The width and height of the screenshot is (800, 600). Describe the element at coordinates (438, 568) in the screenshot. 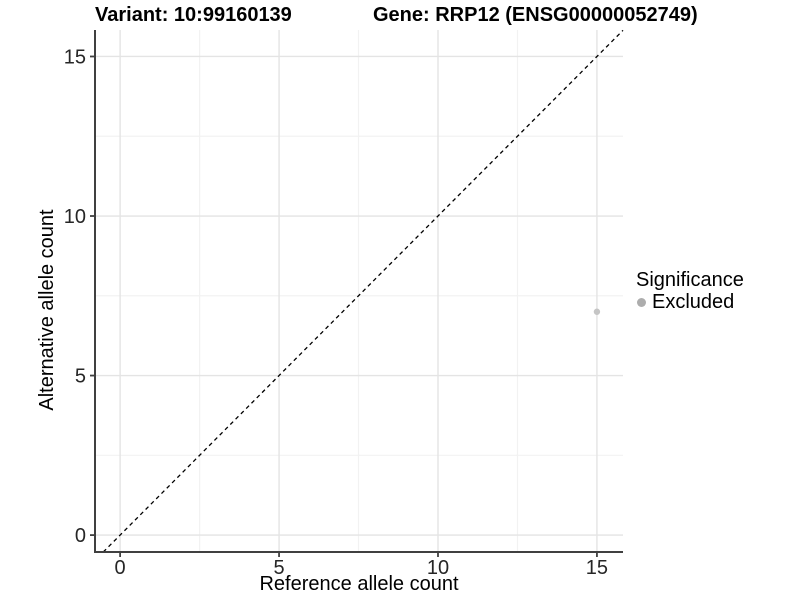

I see `x-tick-label: 10` at that location.